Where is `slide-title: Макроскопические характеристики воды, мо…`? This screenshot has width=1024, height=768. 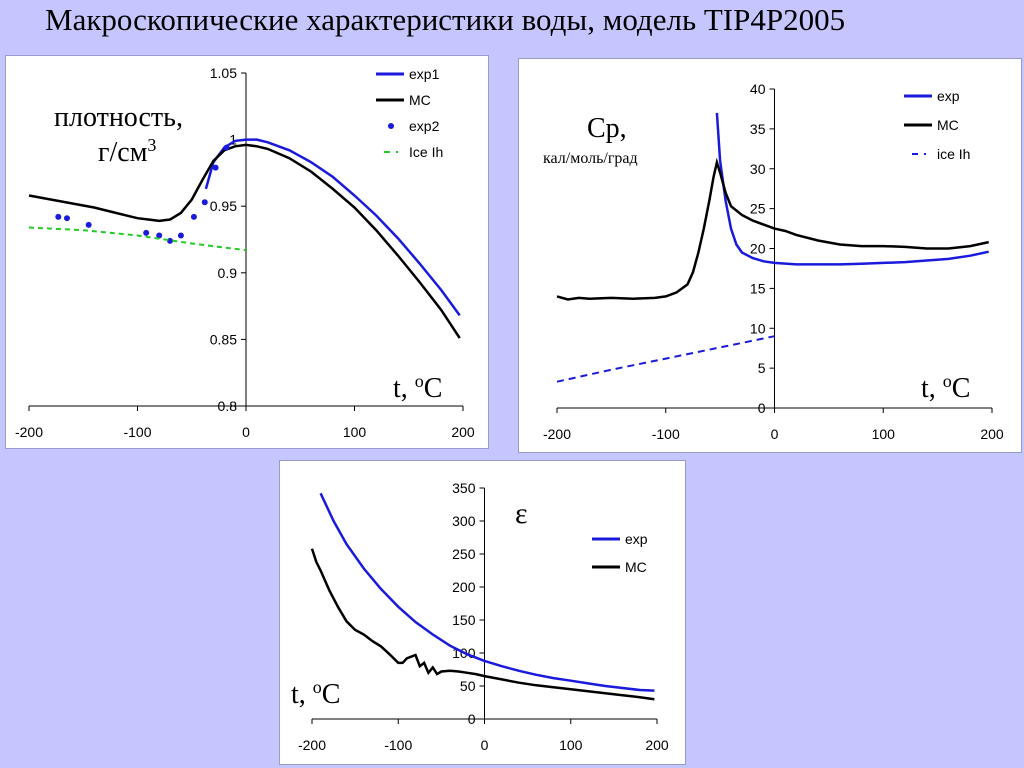
slide-title: Макроскопические характеристики воды, мо… is located at coordinates (445, 19).